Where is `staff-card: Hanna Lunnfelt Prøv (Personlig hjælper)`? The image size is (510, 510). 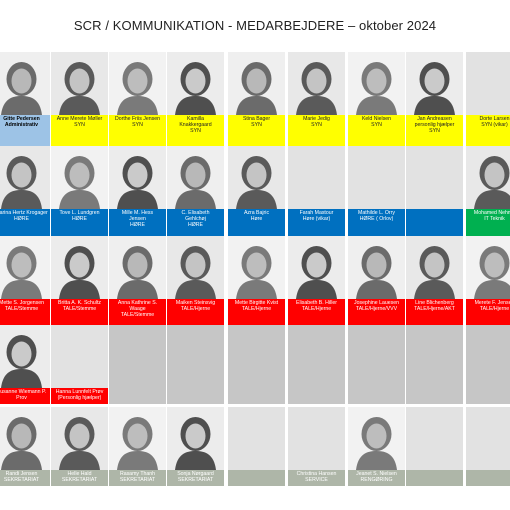
staff-card: Hanna Lunnfelt Prøv (Personlig hjælper) is located at coordinates (79, 364).